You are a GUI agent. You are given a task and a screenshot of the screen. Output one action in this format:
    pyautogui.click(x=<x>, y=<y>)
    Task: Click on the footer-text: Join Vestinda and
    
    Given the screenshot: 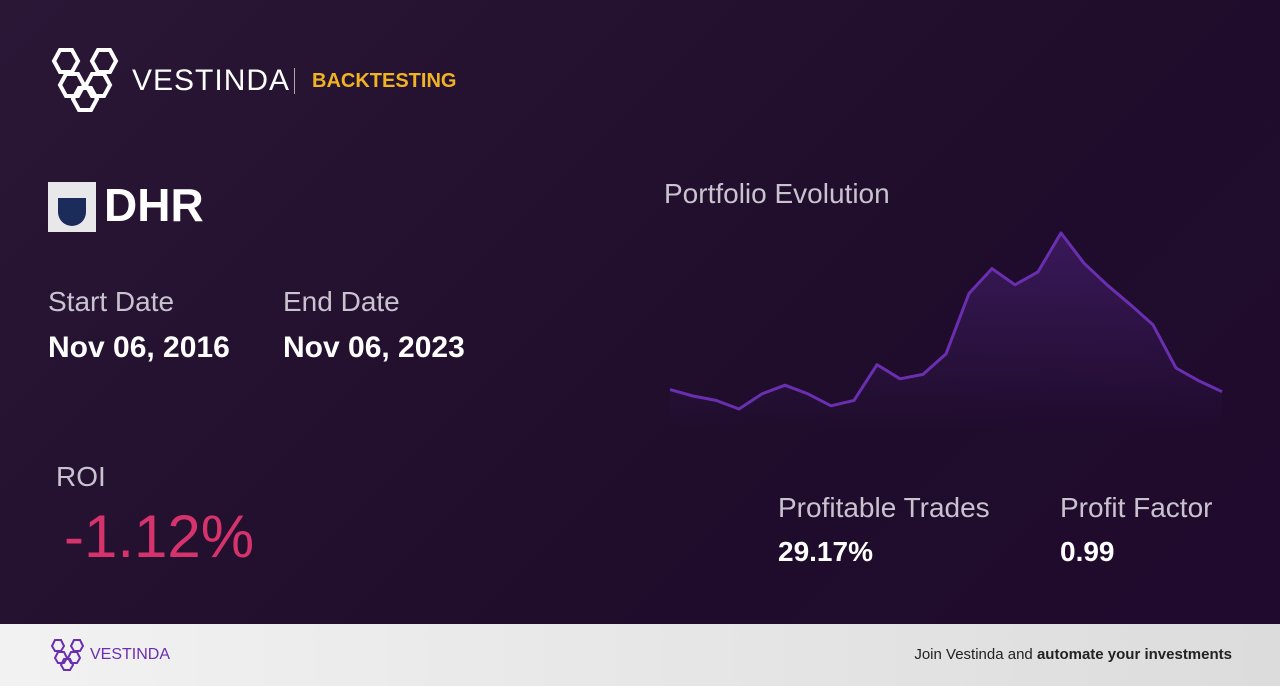 What is the action you would take?
    pyautogui.click(x=973, y=654)
    